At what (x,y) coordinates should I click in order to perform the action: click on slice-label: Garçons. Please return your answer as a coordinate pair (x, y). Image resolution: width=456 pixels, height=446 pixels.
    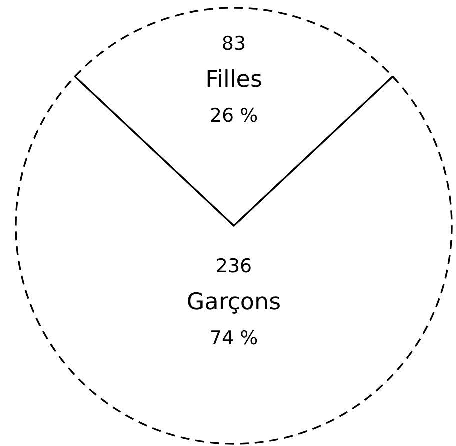
    Looking at the image, I should click on (234, 302).